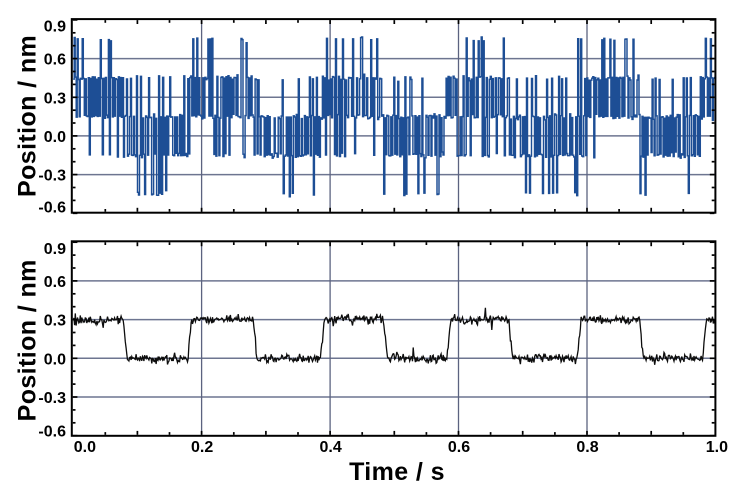 The width and height of the screenshot is (750, 492). Describe the element at coordinates (330, 447) in the screenshot. I see `svg-text: 0.4` at that location.